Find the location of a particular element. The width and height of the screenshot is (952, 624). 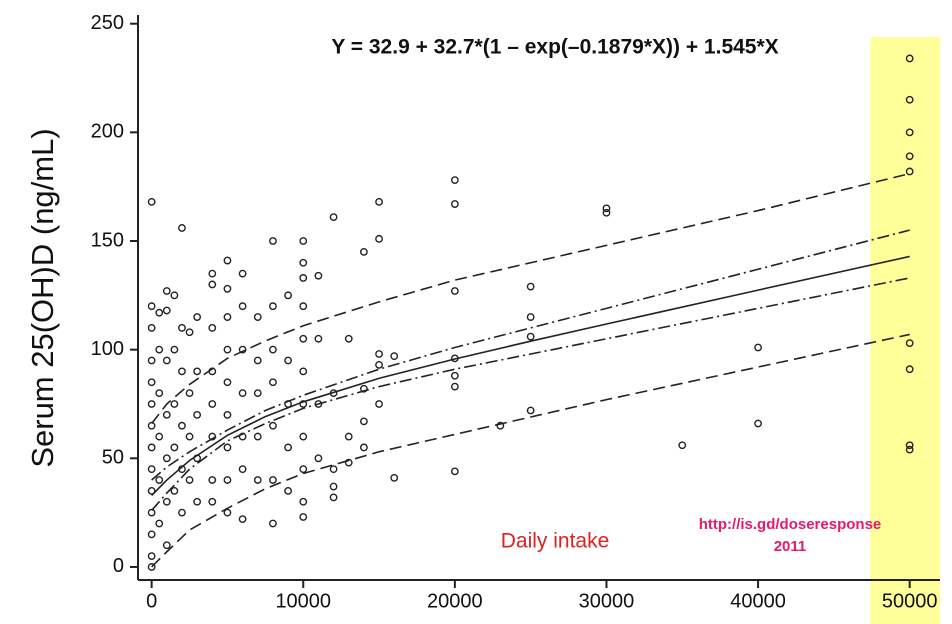

x-tick-label: 30000 is located at coordinates (607, 601).